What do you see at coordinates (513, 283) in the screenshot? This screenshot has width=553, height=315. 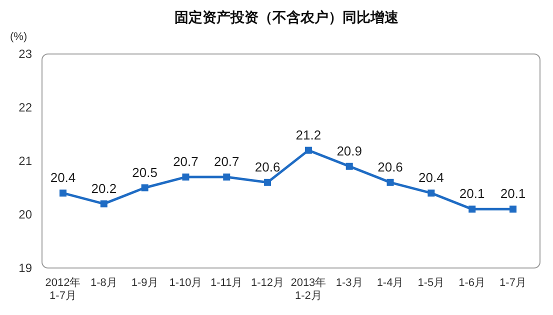 I see `x-tick-label: 1-7月` at bounding box center [513, 283].